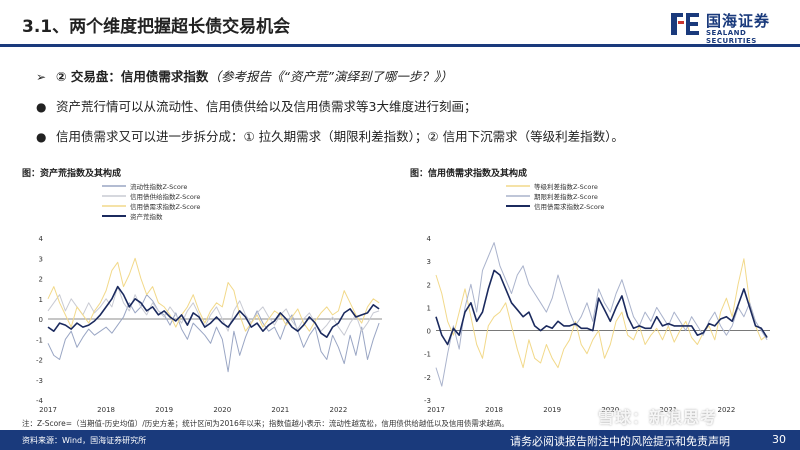  What do you see at coordinates (72, 174) in the screenshot?
I see `figure-title-asset-shortage: 图：资产荒指数及其构成` at bounding box center [72, 174].